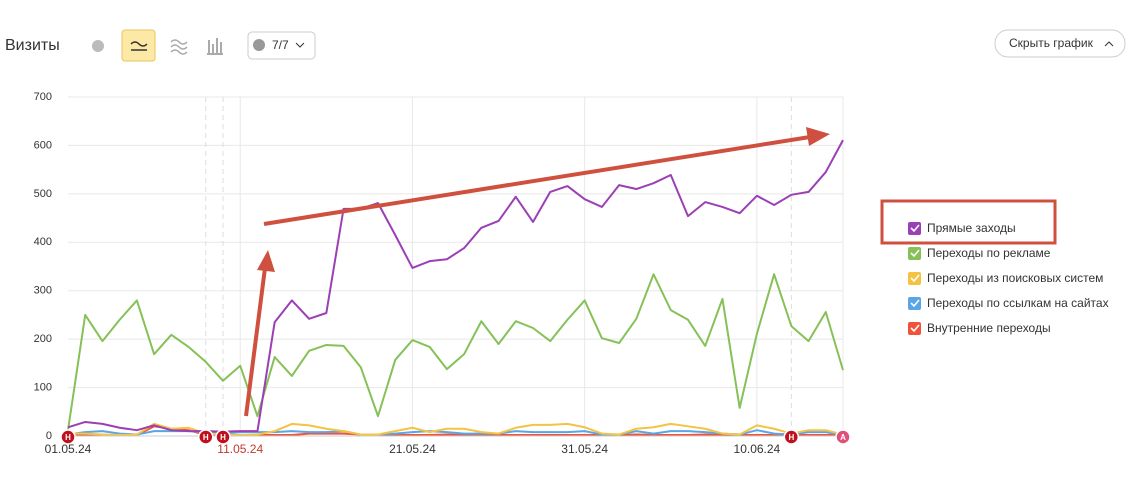 The image size is (1137, 491). I want to click on y-tick-label: 600, so click(43, 145).